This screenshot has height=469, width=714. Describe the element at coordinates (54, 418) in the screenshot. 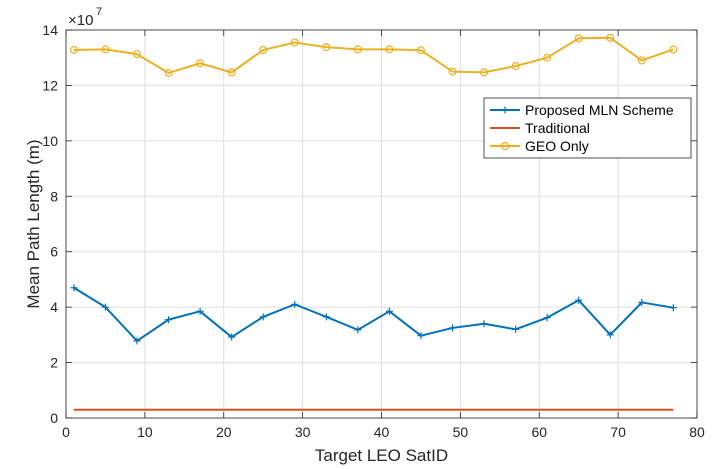

I see `y-tick-label: 0` at that location.